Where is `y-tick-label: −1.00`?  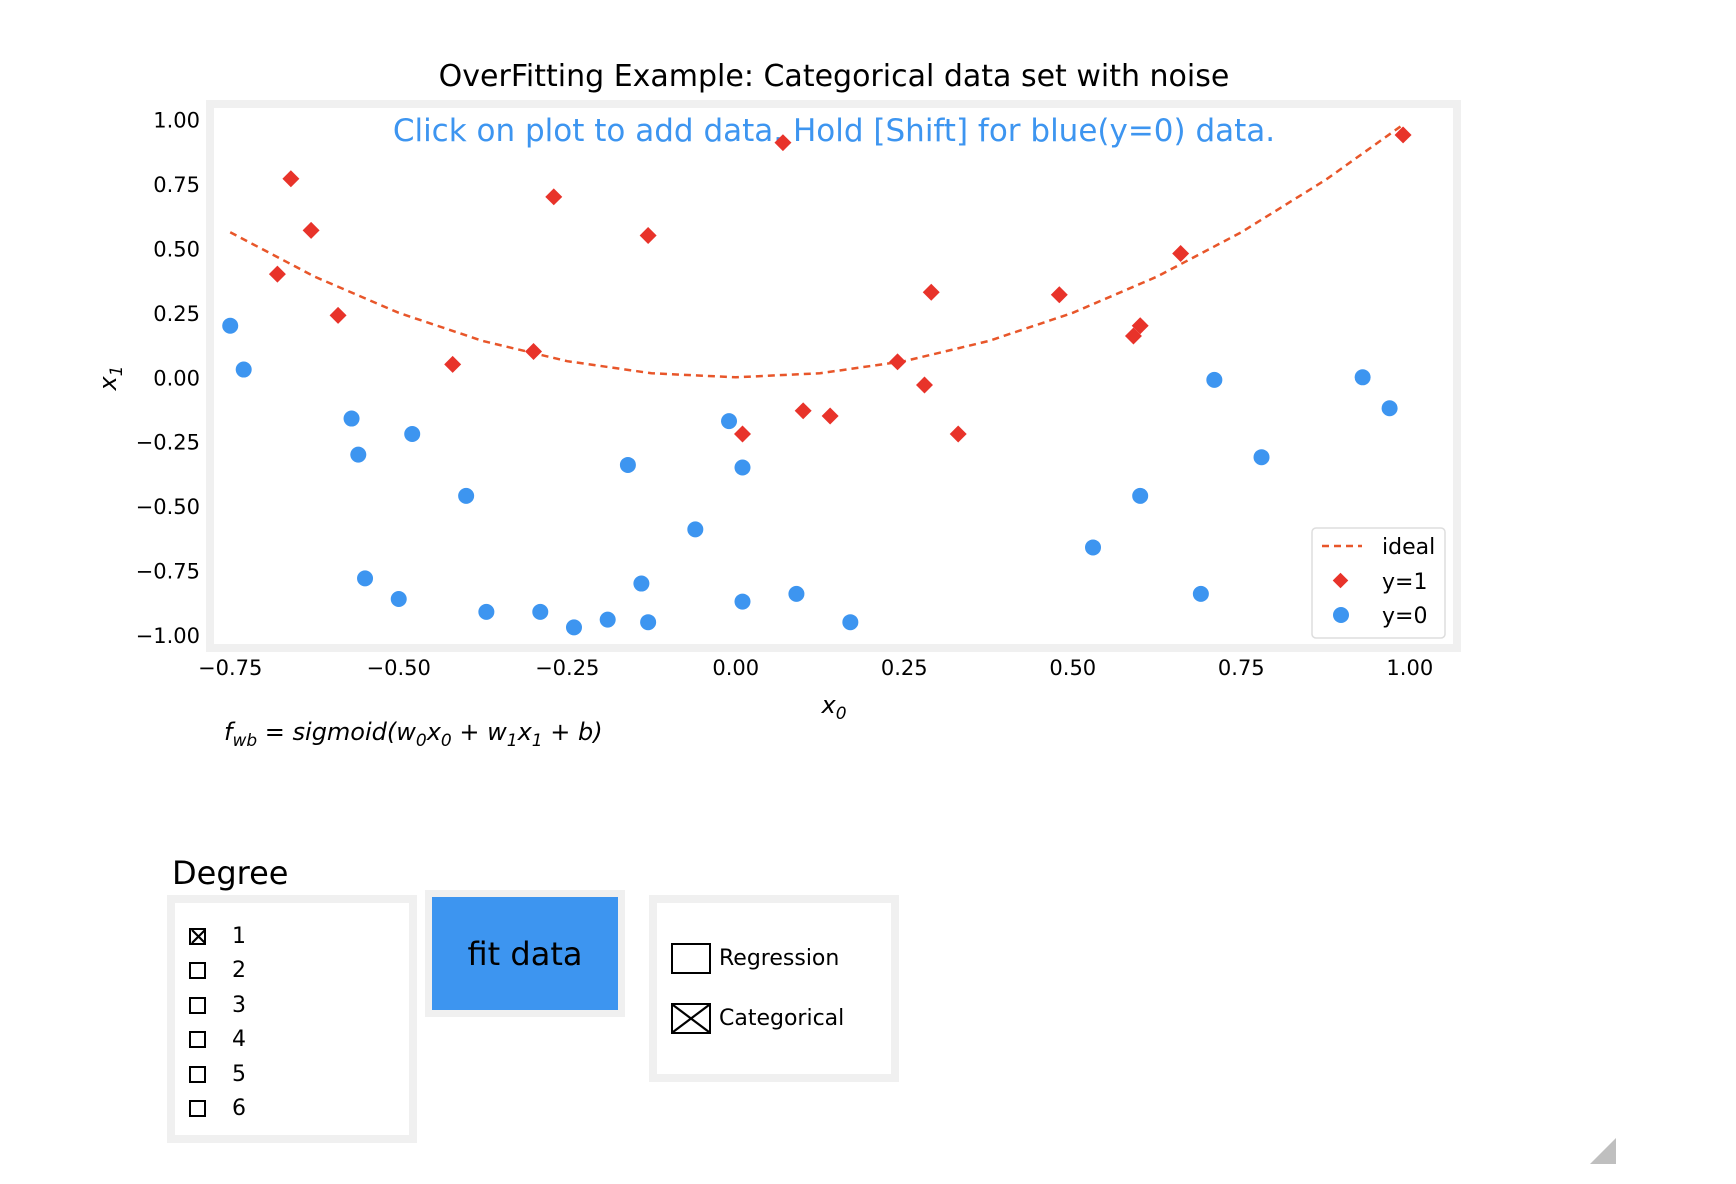
y-tick-label: −1.00 is located at coordinates (168, 636).